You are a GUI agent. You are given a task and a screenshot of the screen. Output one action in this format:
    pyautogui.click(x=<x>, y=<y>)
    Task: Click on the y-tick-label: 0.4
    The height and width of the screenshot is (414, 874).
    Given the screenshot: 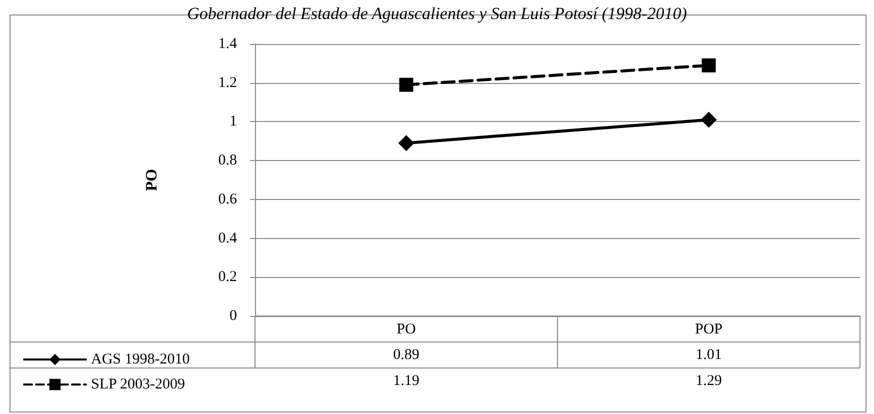 What is the action you would take?
    pyautogui.click(x=228, y=238)
    